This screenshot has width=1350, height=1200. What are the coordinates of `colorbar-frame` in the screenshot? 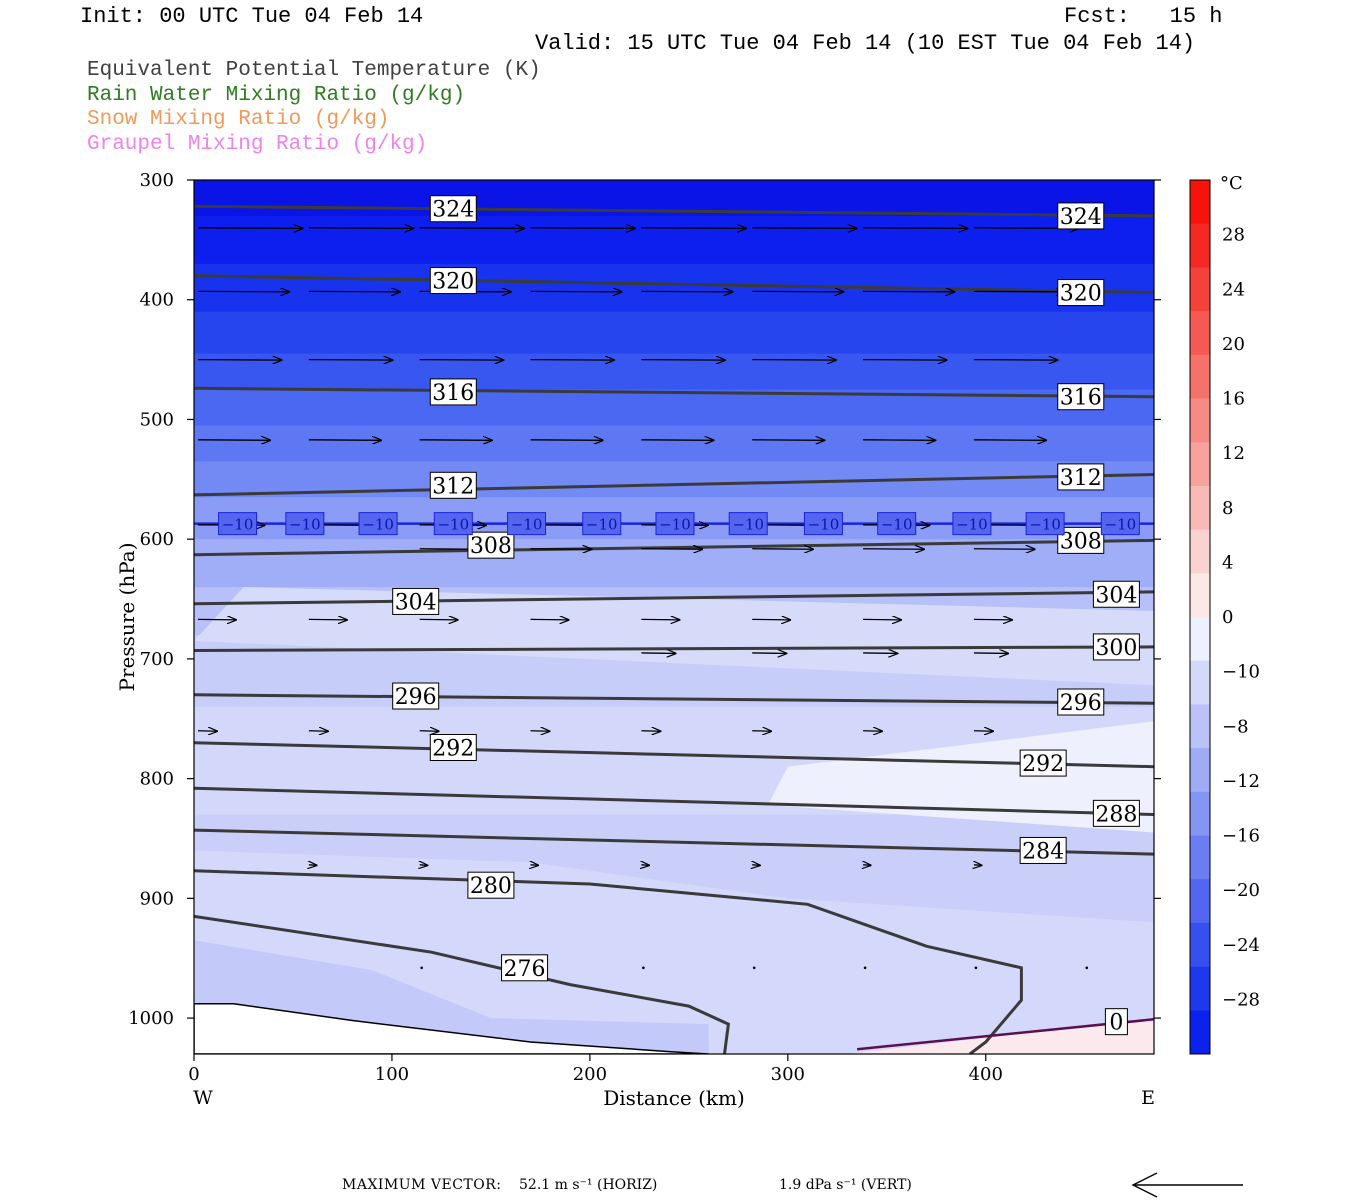 It's located at (1200, 617).